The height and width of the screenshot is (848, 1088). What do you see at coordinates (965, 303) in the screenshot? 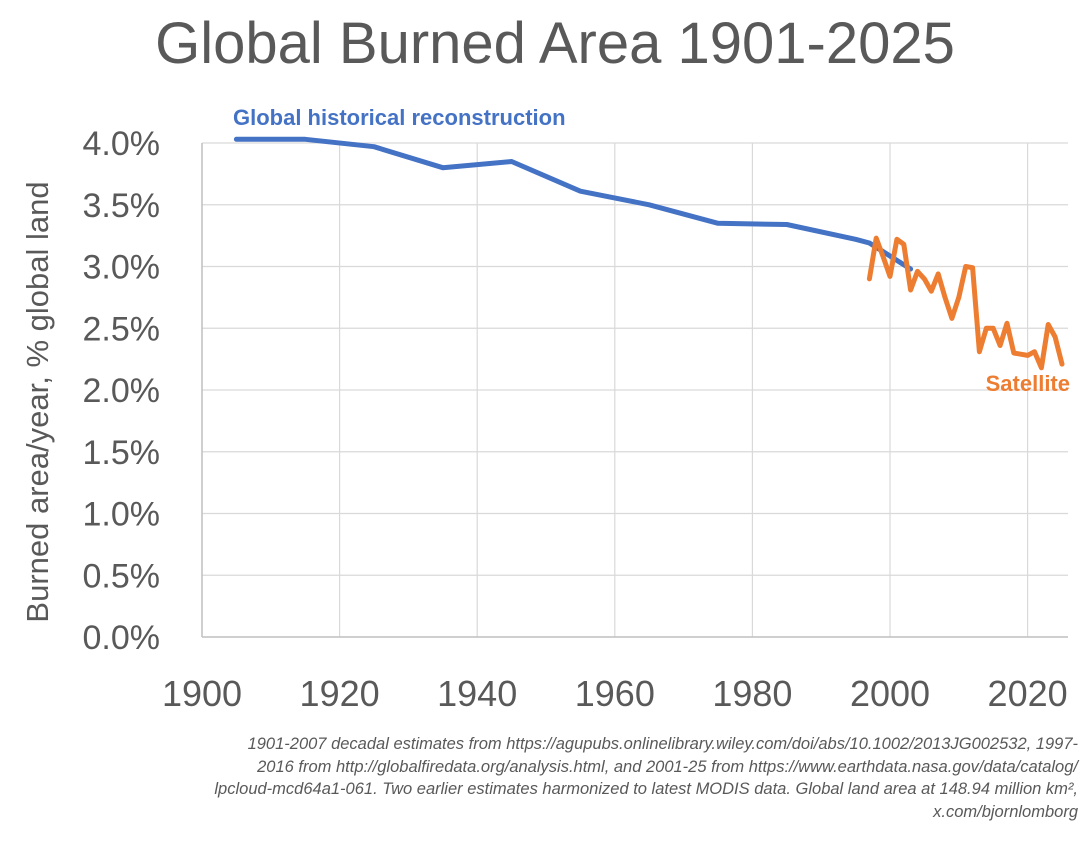
I see `satellite-line` at bounding box center [965, 303].